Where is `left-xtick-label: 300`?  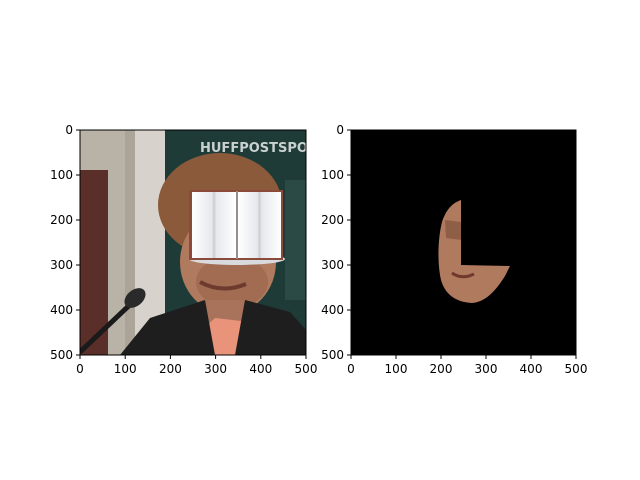
left-xtick-label: 300 is located at coordinates (215, 369).